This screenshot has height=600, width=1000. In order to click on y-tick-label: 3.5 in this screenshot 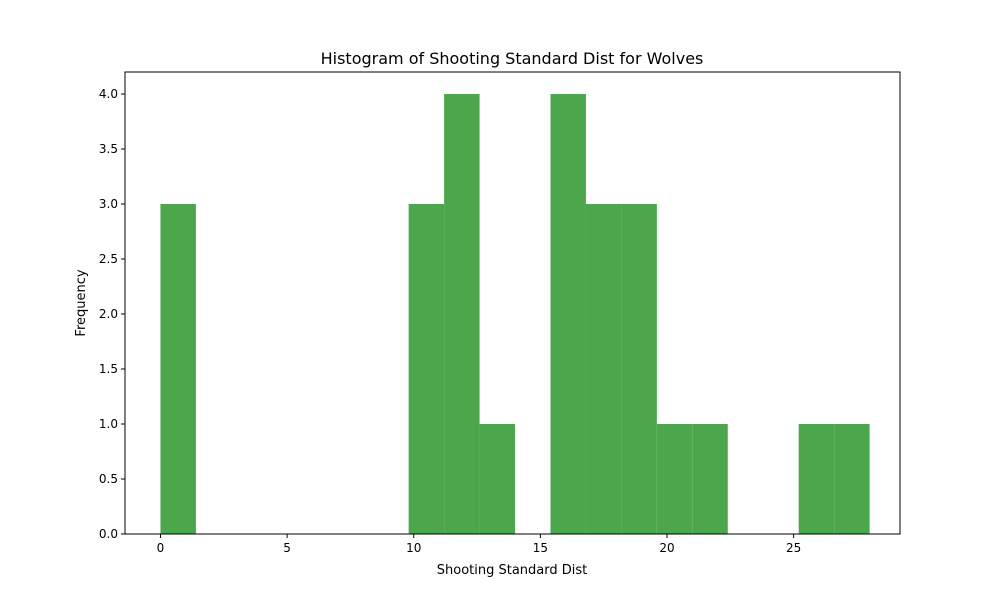, I will do `click(108, 149)`.